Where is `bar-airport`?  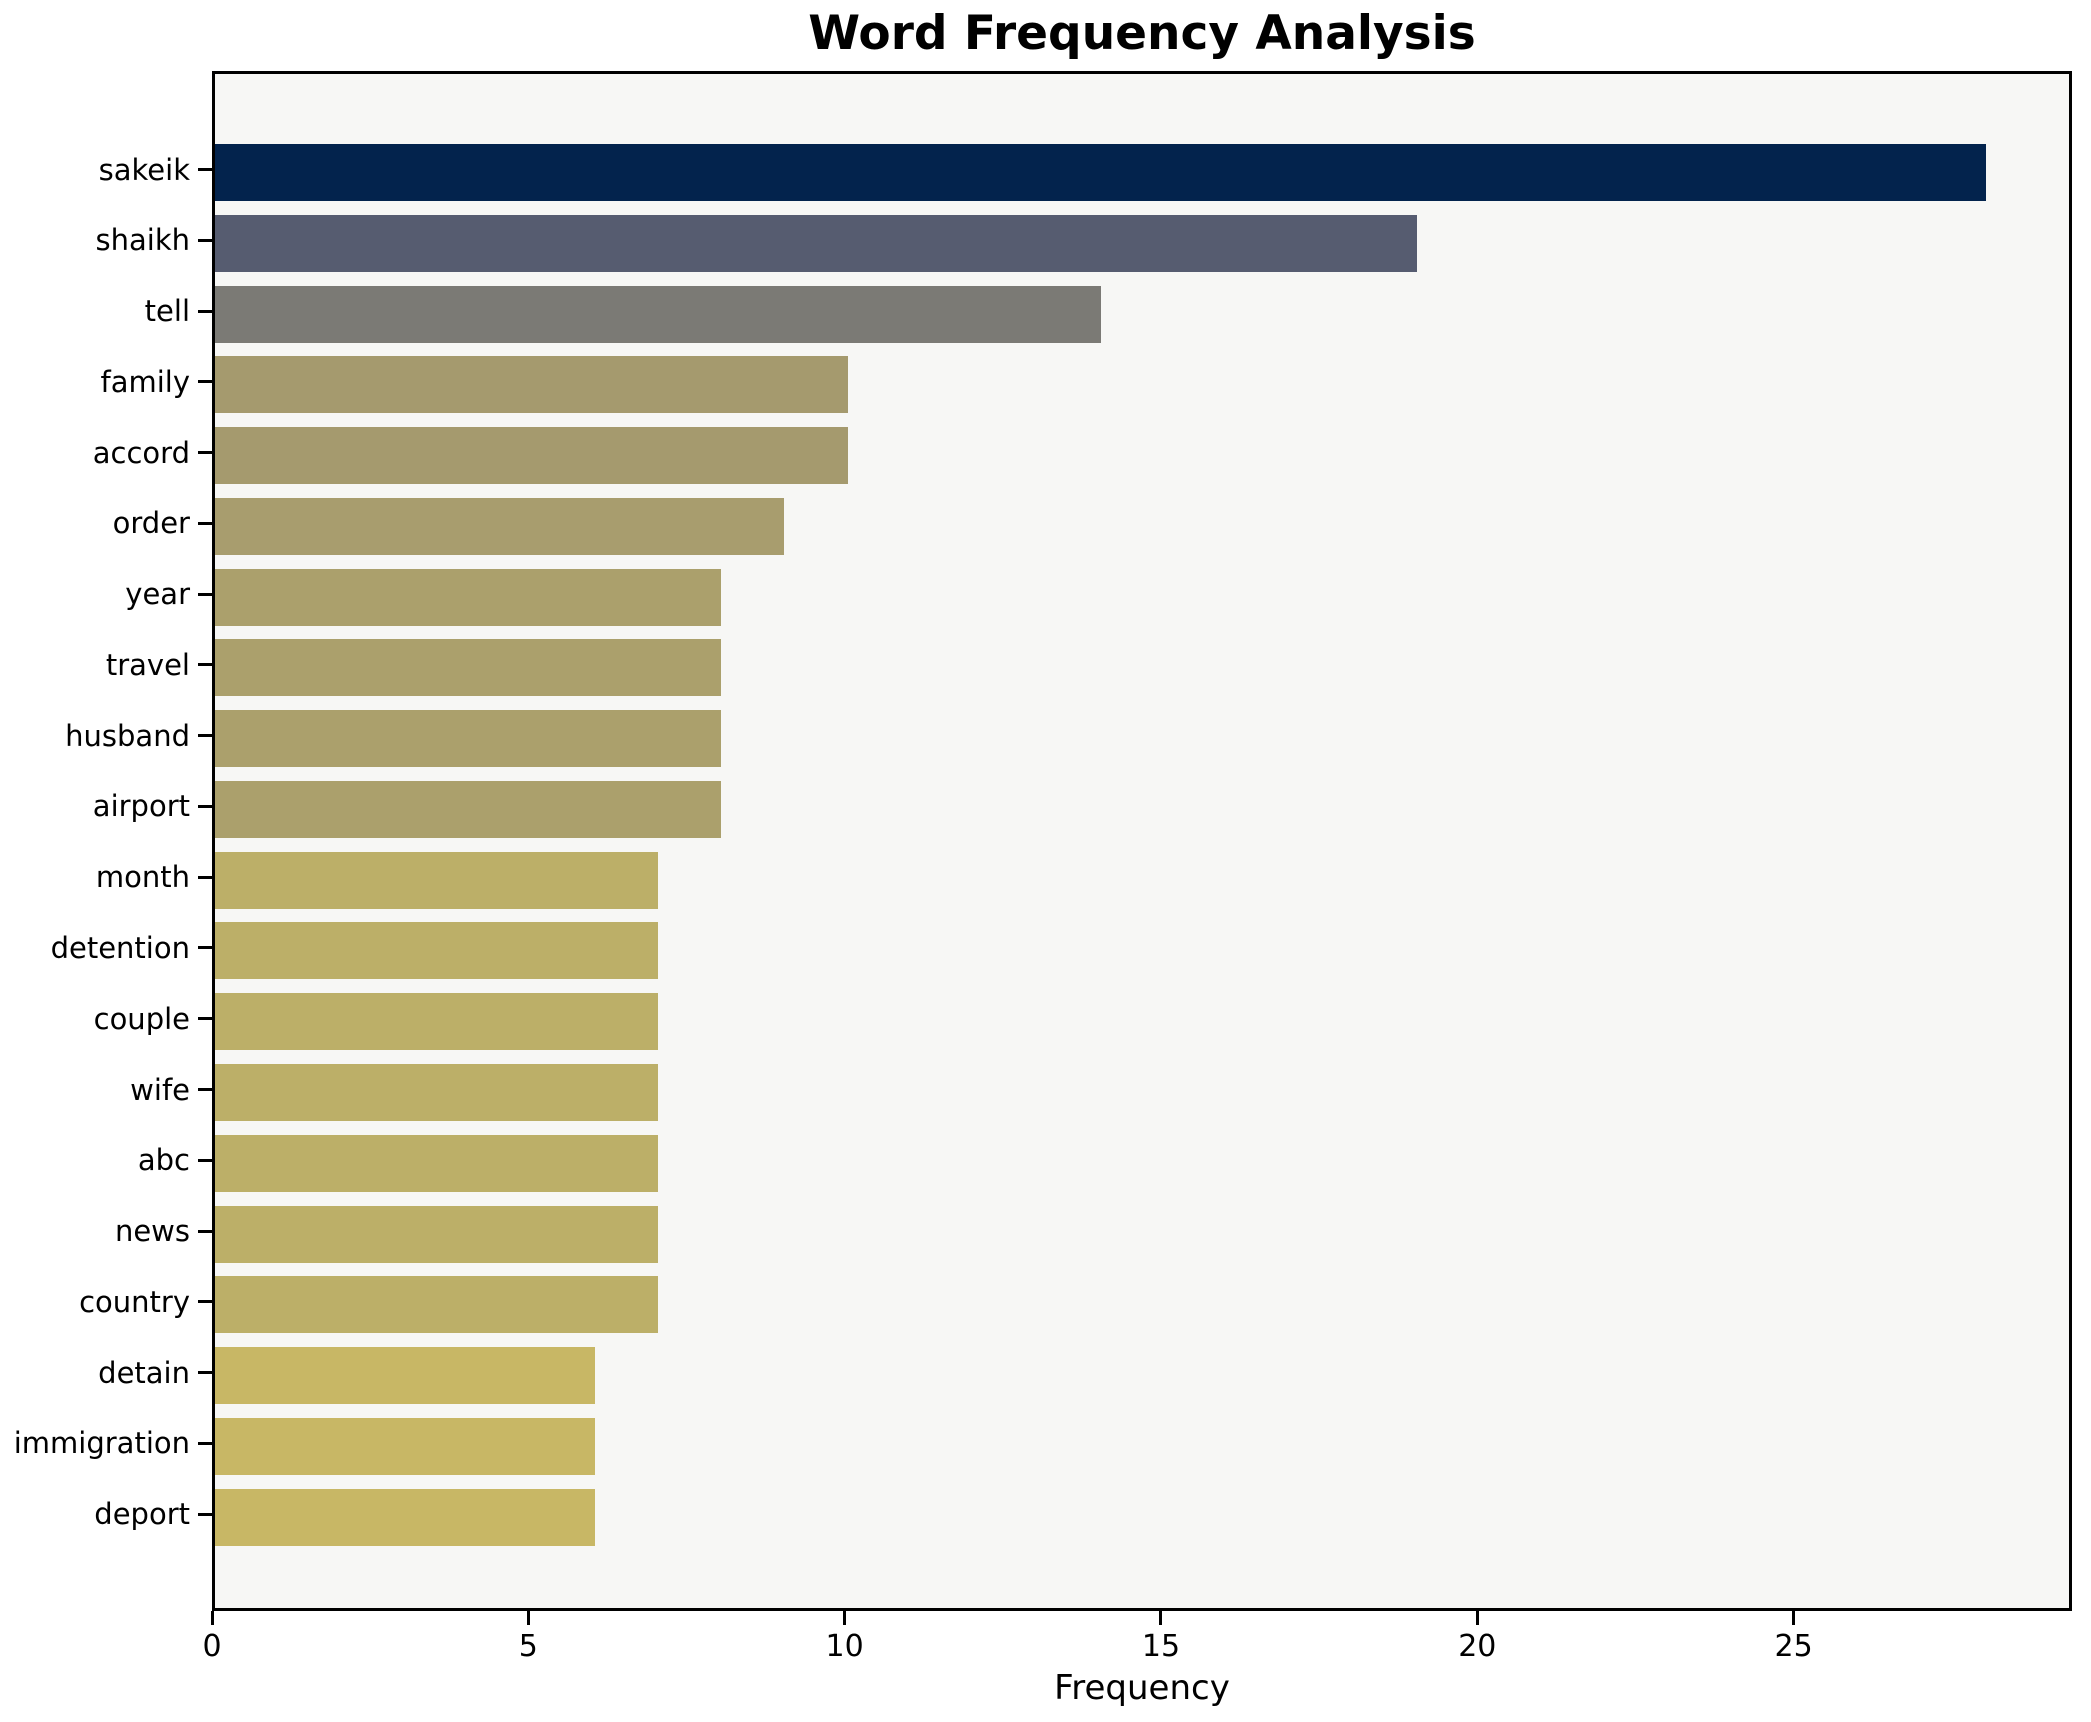 bar-airport is located at coordinates (468, 809).